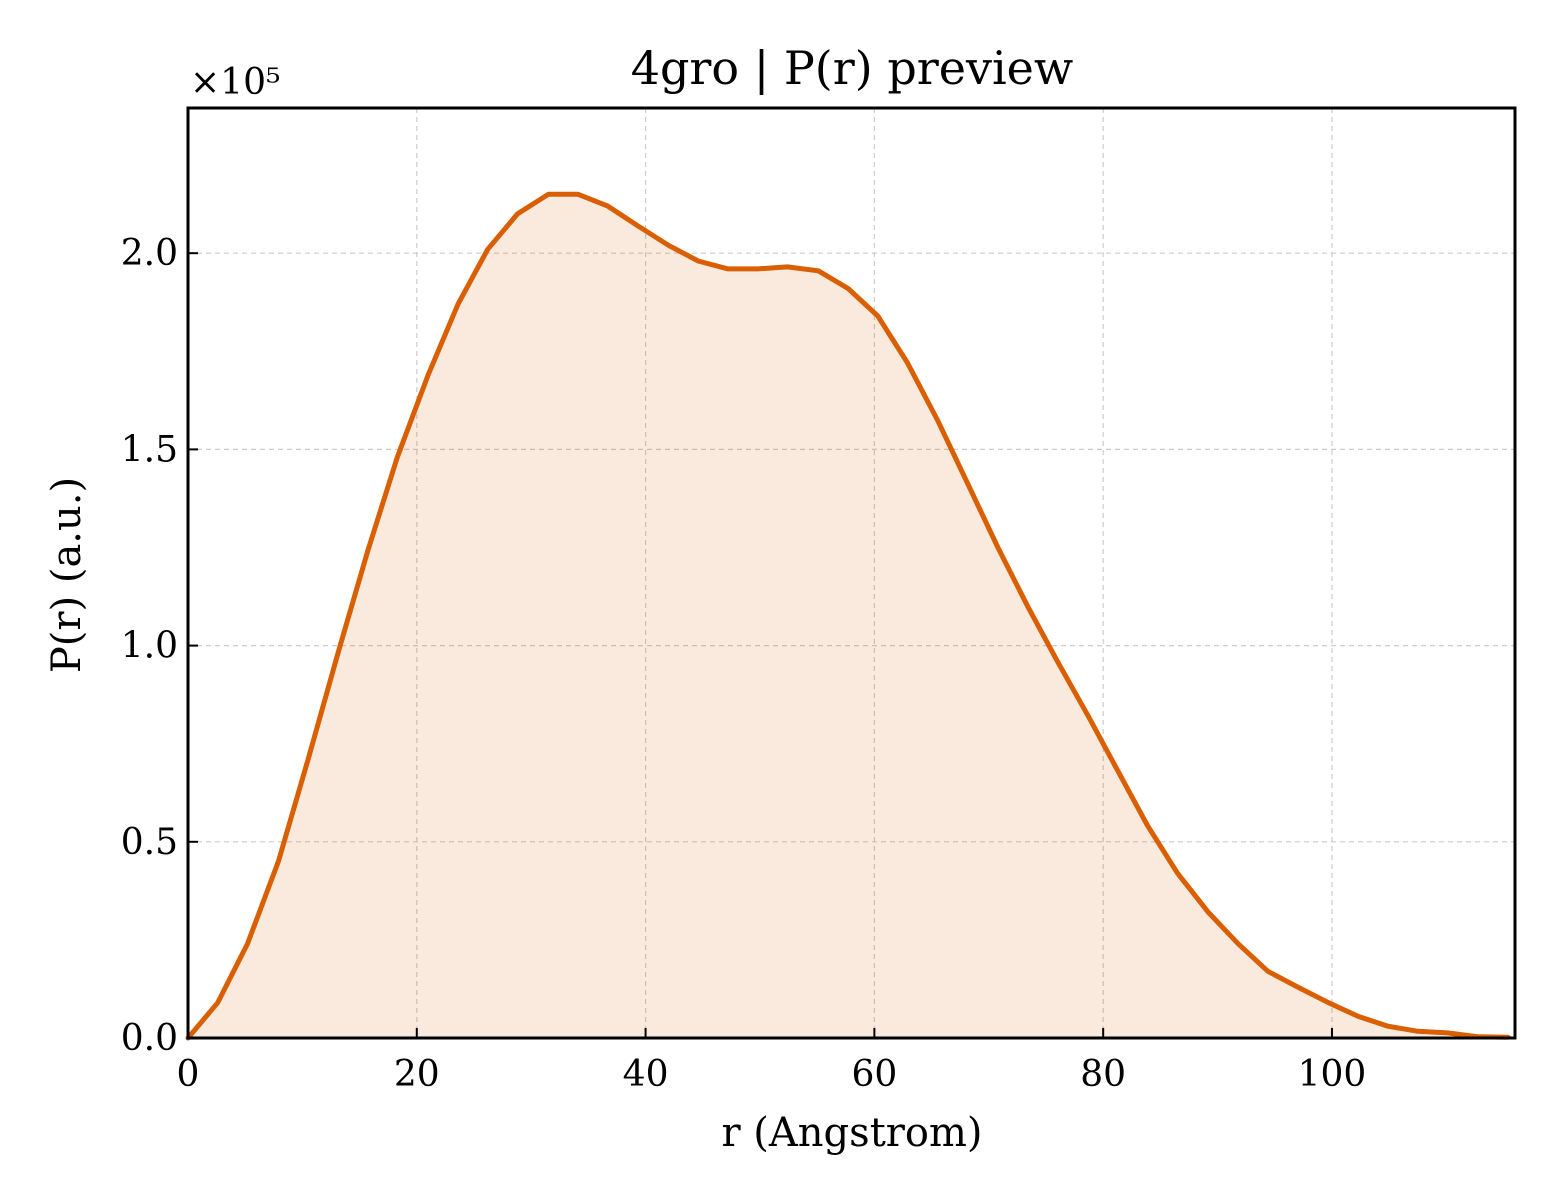 This screenshot has width=1560, height=1200. What do you see at coordinates (874, 1074) in the screenshot?
I see `x-tick-label: 60` at bounding box center [874, 1074].